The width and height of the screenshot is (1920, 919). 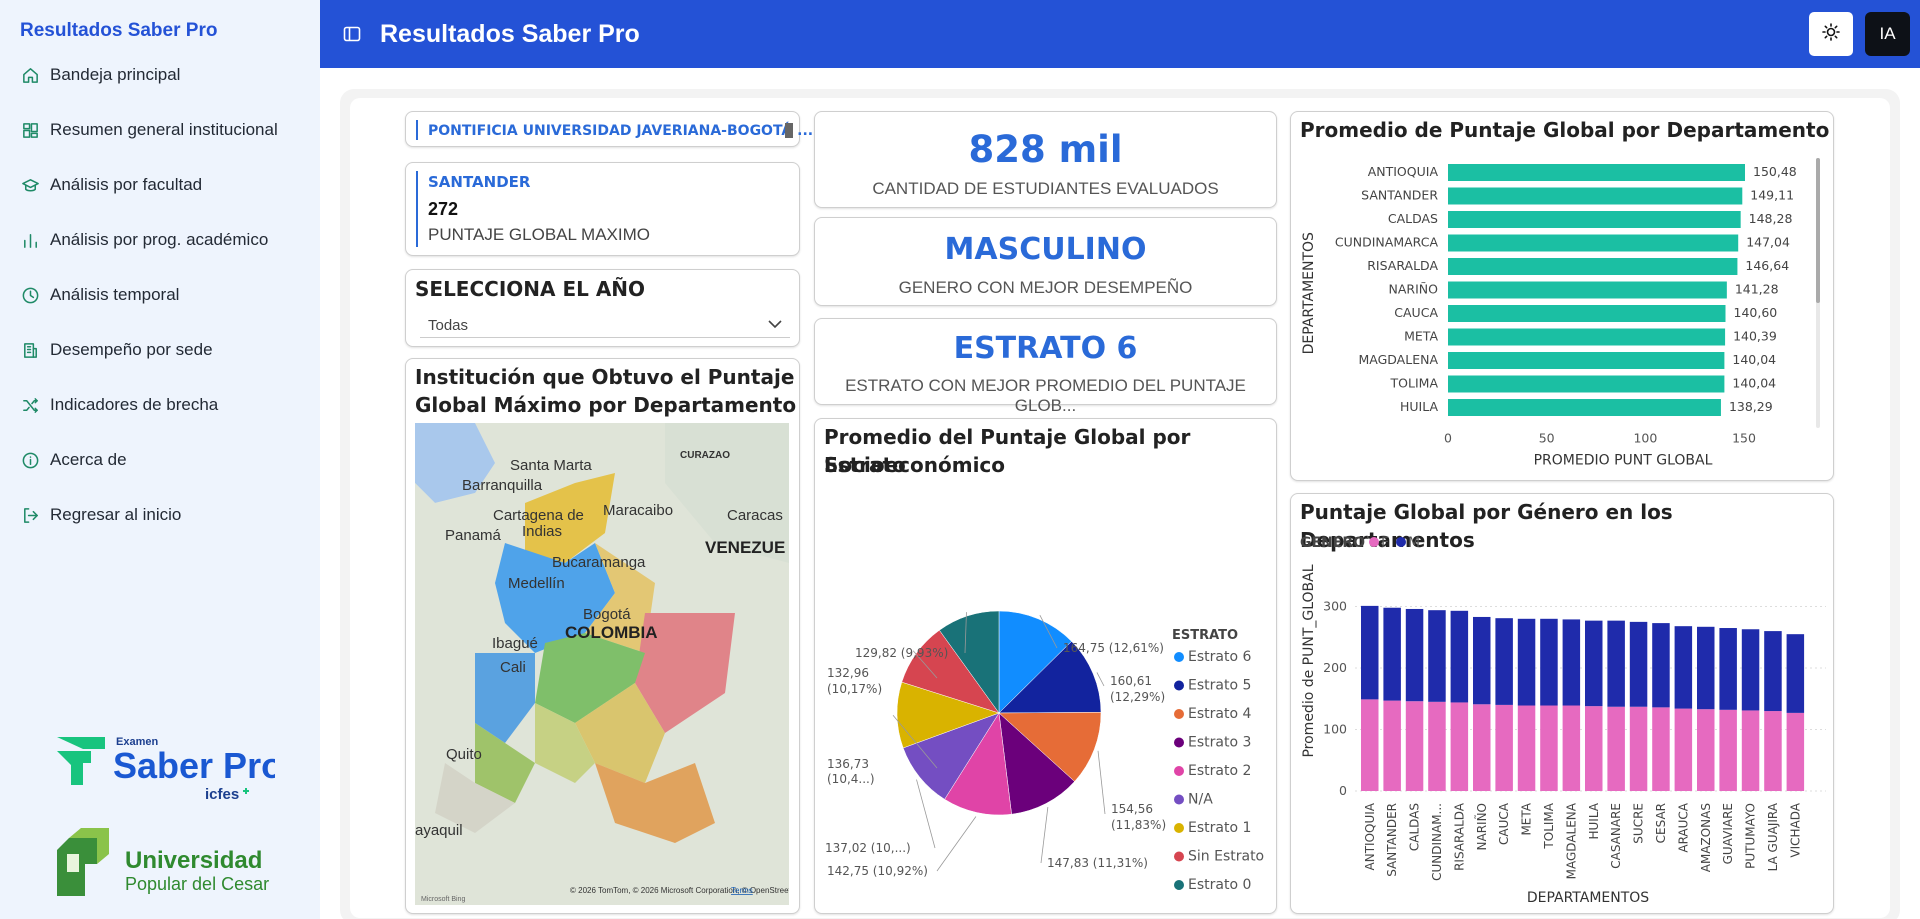 What do you see at coordinates (149, 130) in the screenshot?
I see `sidebar-item-resumen-general: Resumen general institucional` at bounding box center [149, 130].